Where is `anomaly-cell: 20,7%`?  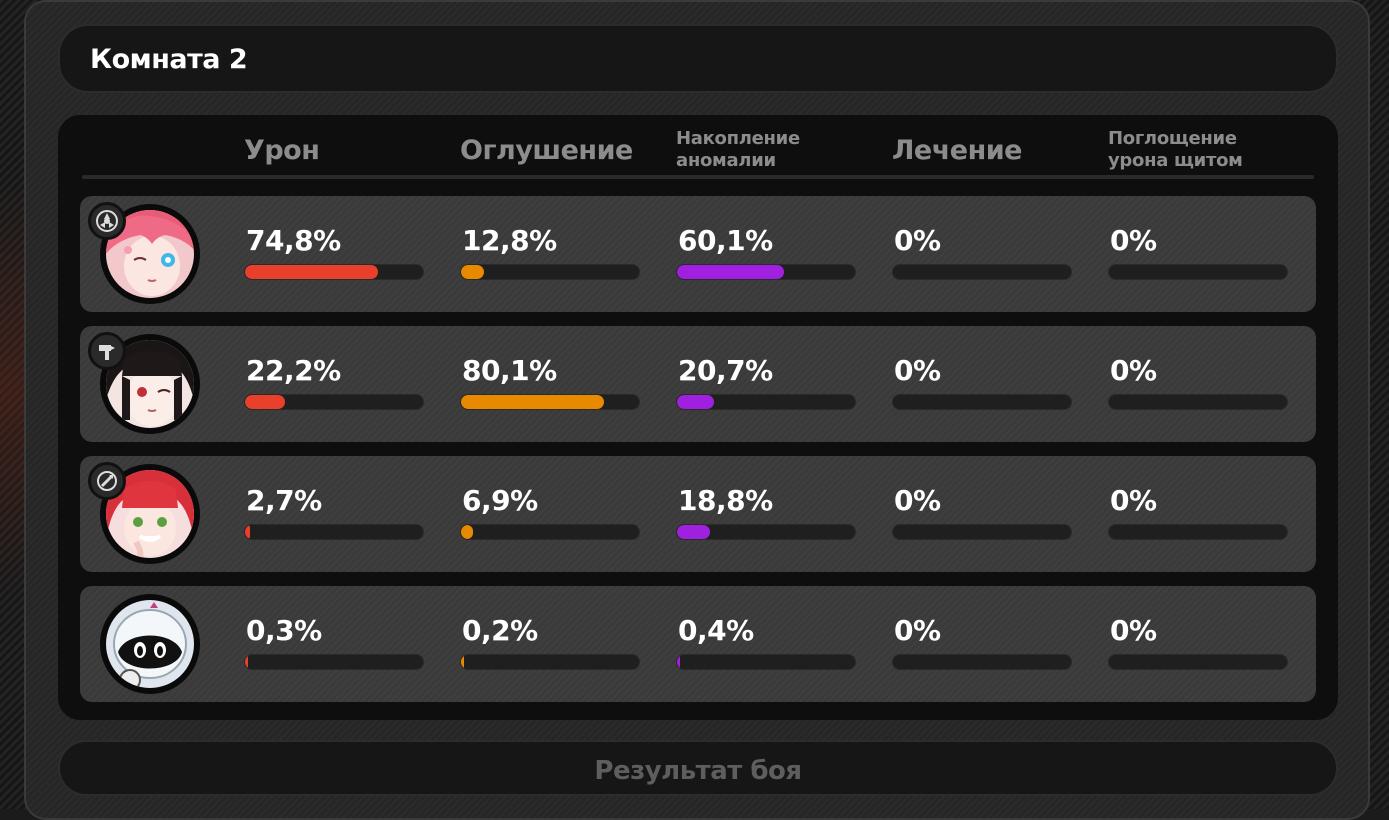
anomaly-cell: 20,7% is located at coordinates (766, 384).